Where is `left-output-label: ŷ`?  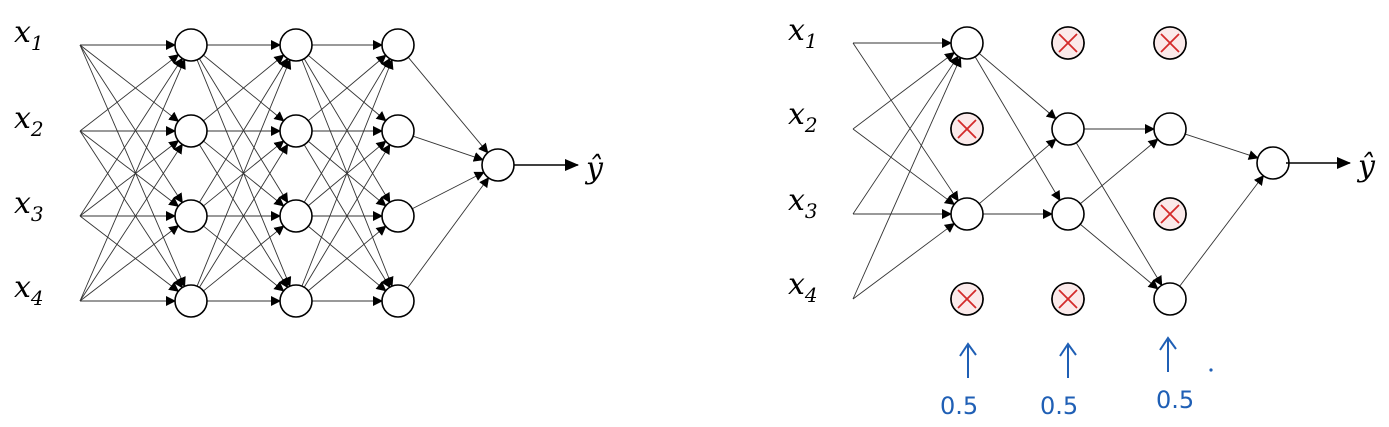
left-output-label: ŷ is located at coordinates (594, 168).